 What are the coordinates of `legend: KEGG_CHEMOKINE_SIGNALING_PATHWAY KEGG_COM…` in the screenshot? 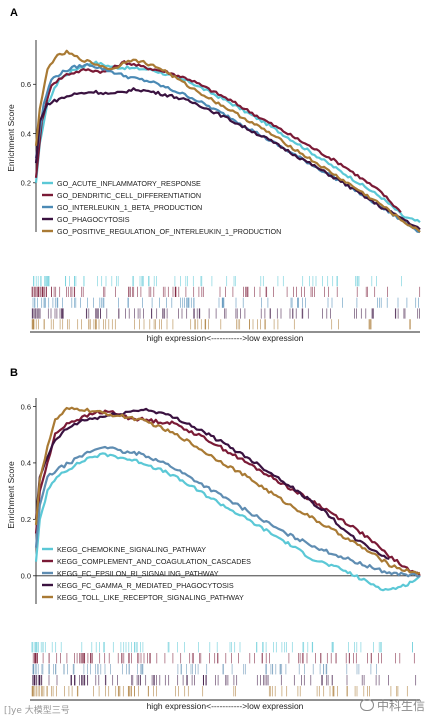 It's located at (146, 573).